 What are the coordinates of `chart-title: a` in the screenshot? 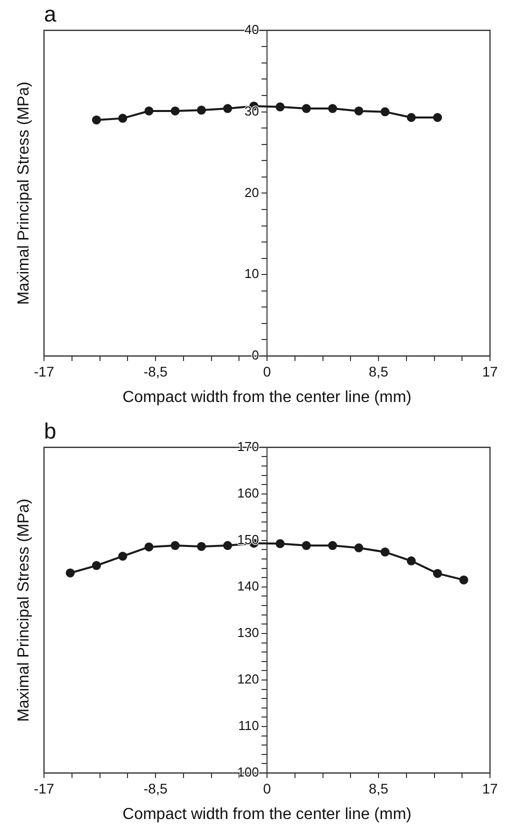 It's located at (50, 13).